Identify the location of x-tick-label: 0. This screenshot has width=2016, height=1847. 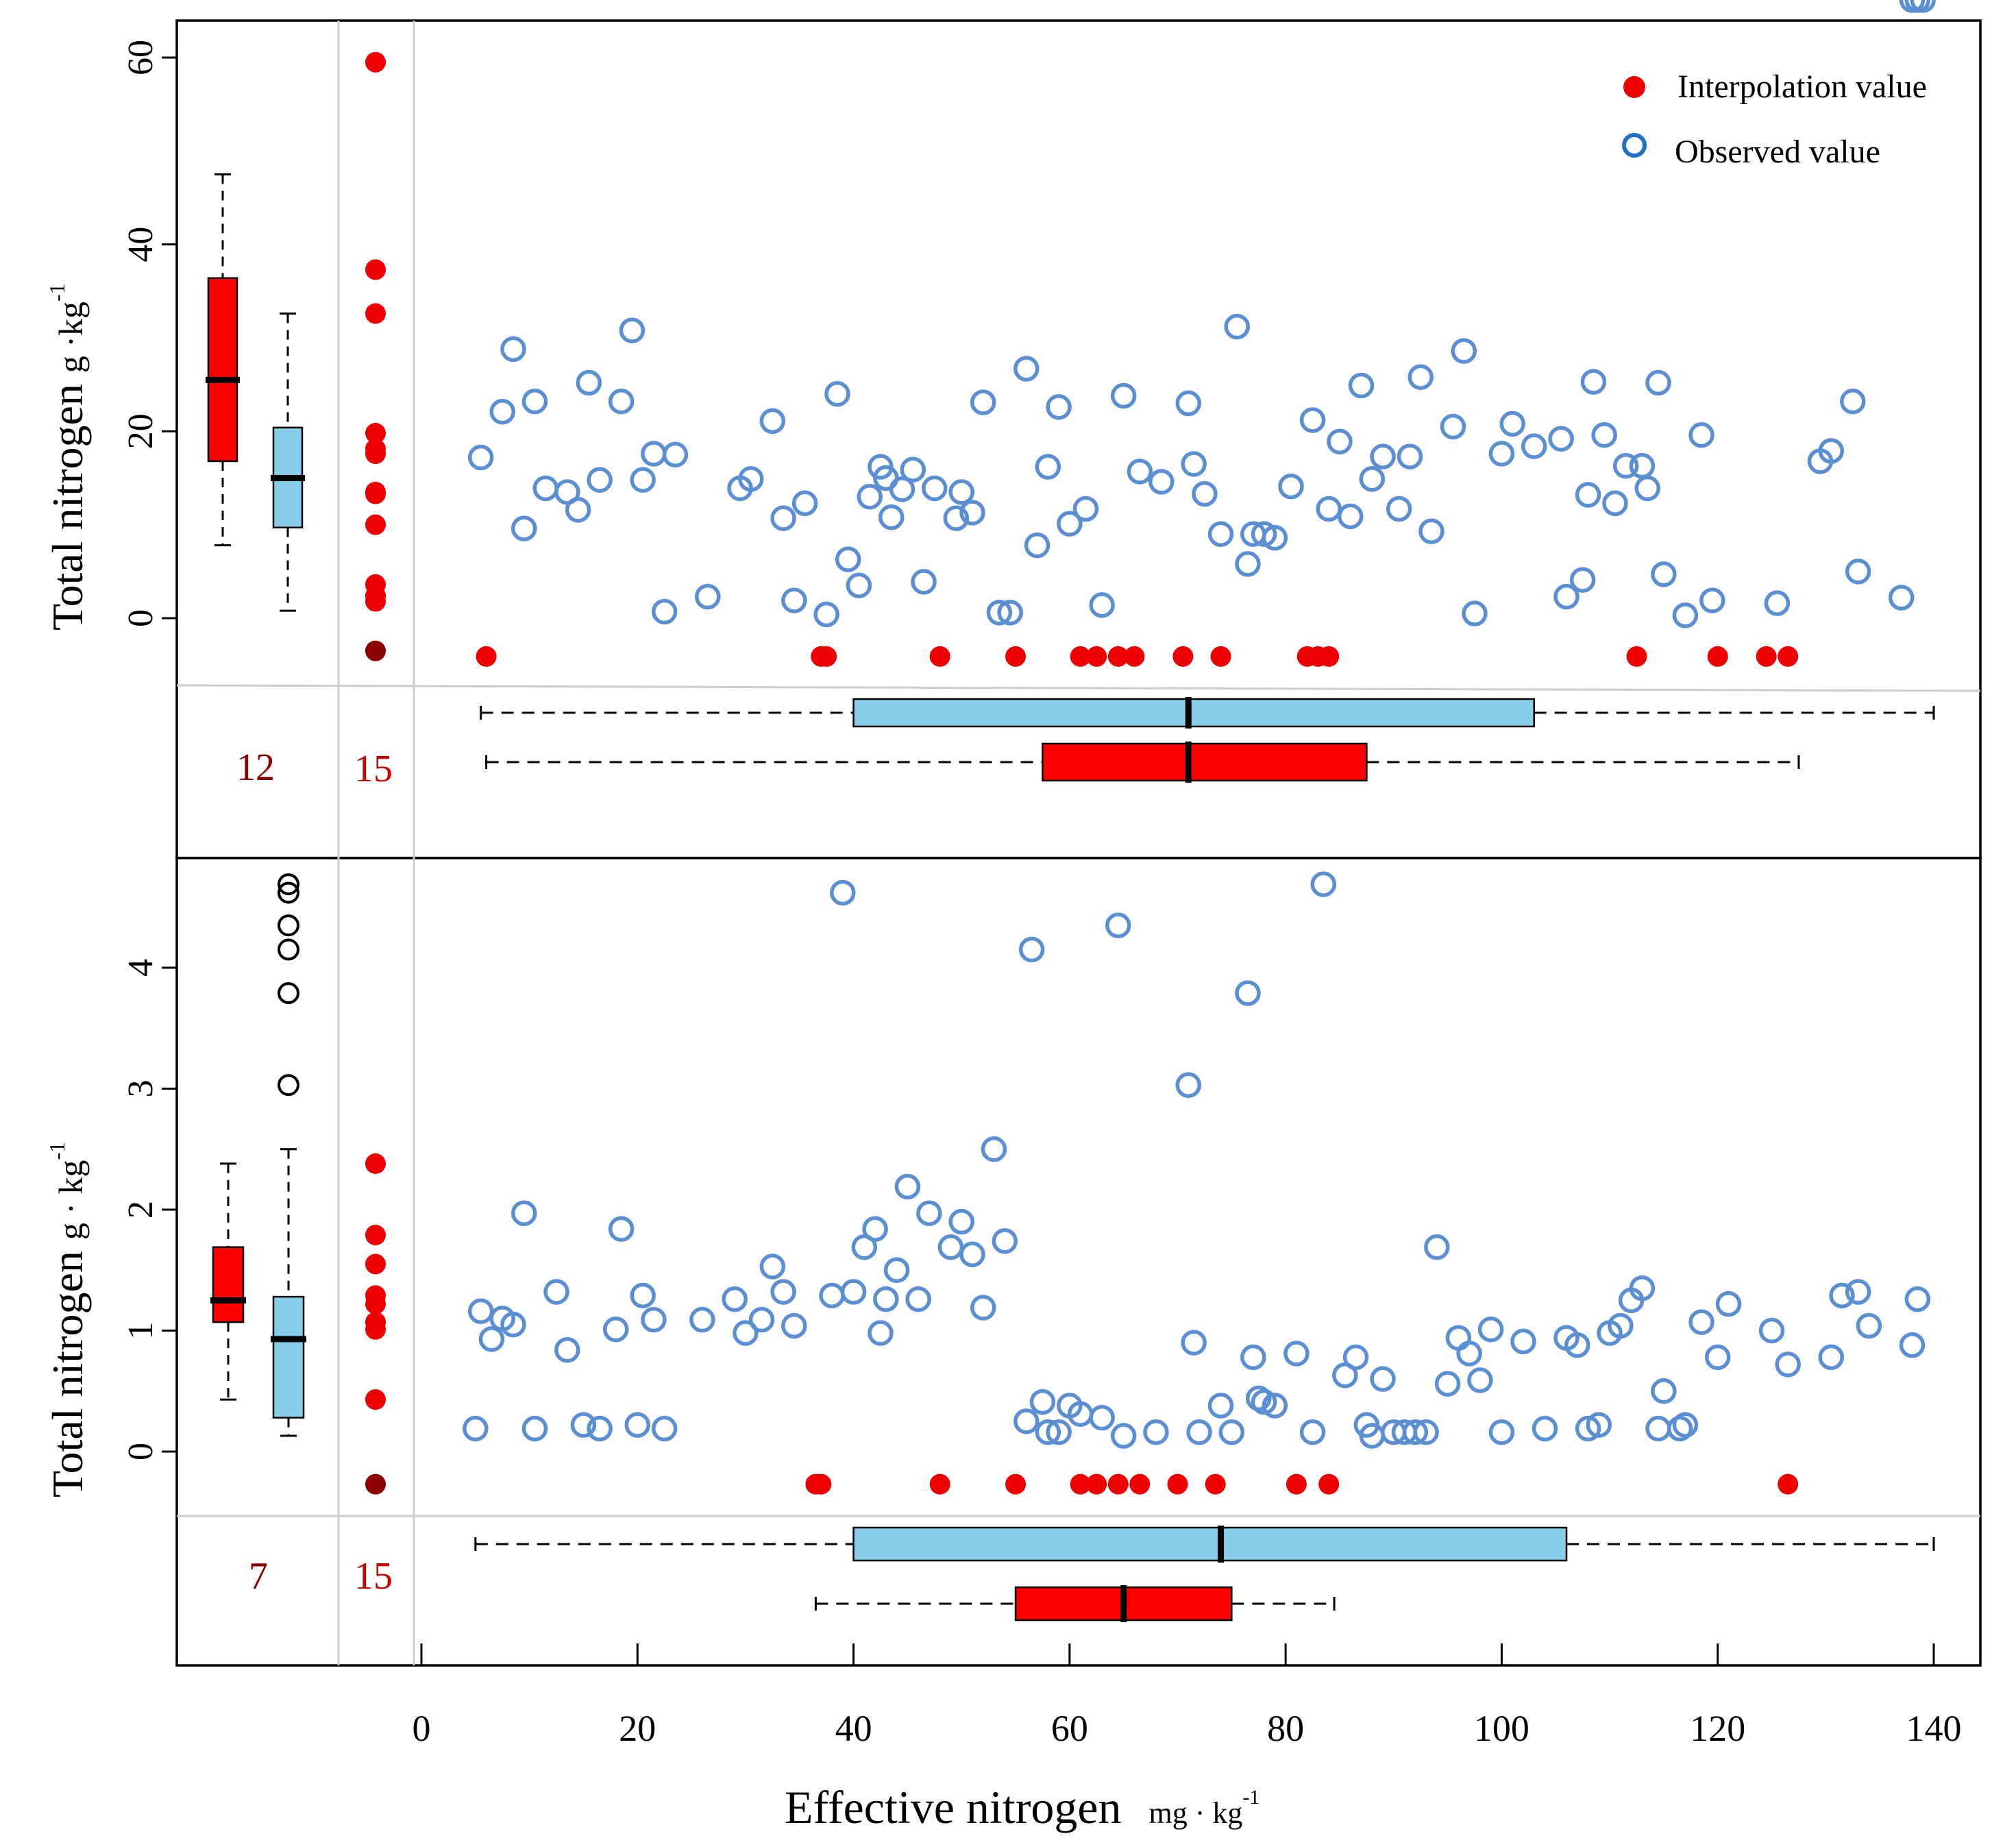
(422, 1729).